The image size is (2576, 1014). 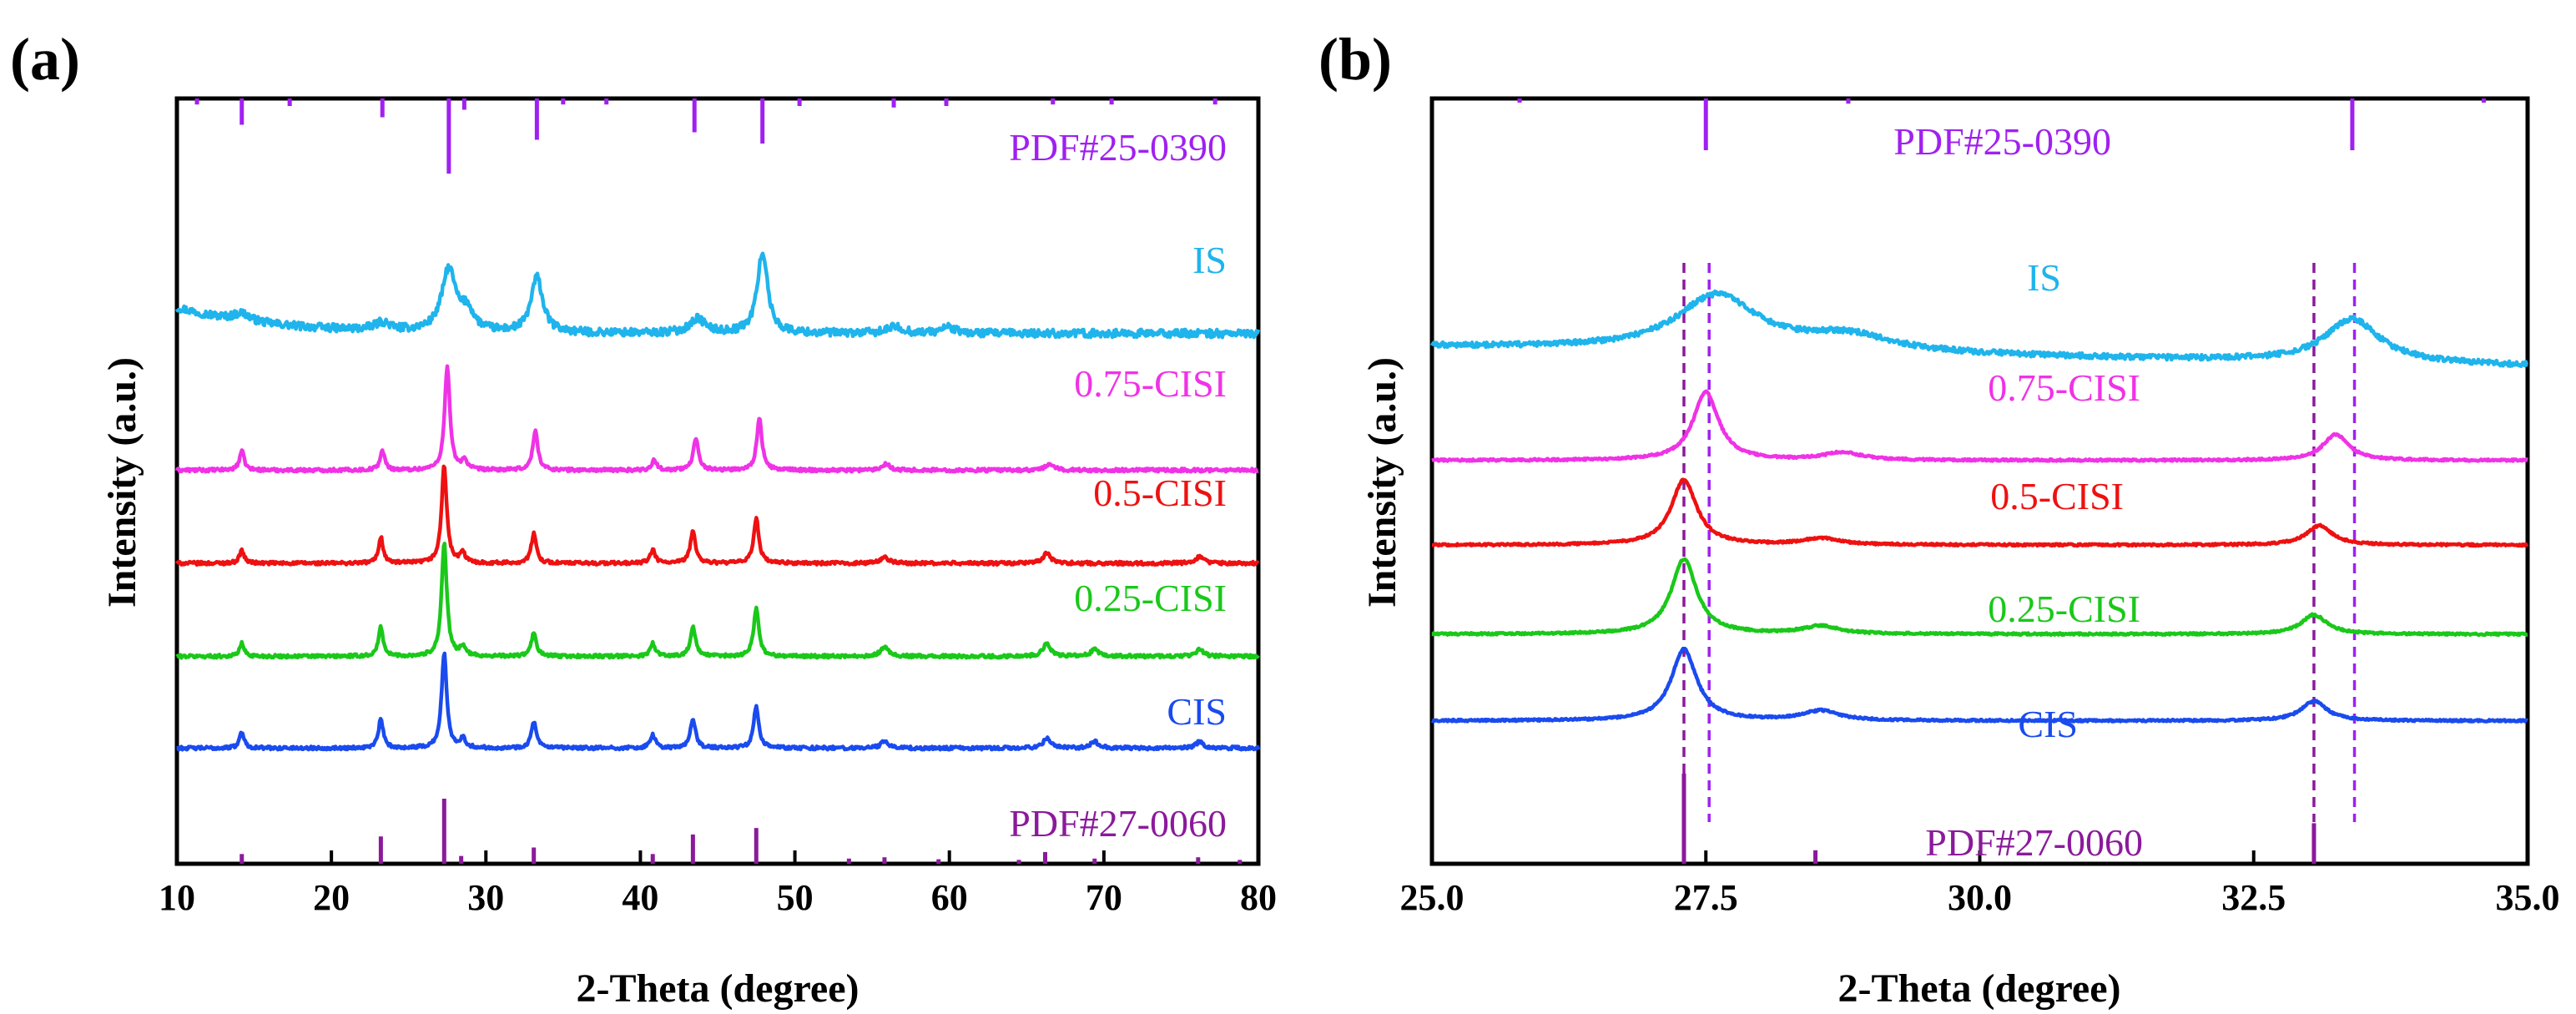 I want to click on x-tick-label-0: 25.0, so click(x=1432, y=897).